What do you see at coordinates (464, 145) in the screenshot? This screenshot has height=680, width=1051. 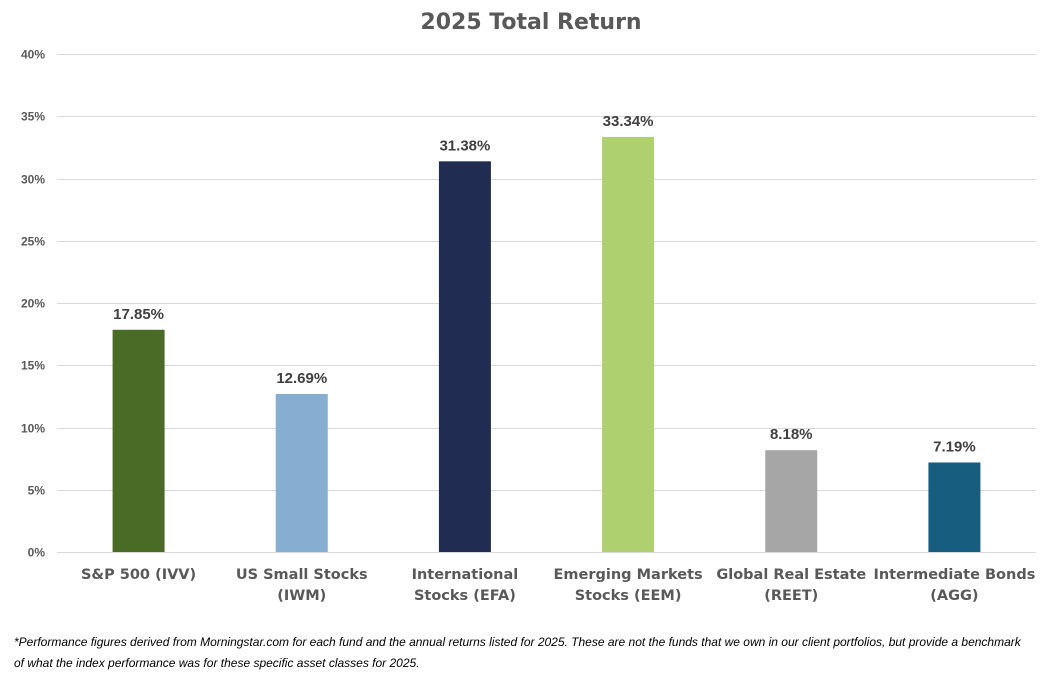 I see `data-label: 31.38%` at bounding box center [464, 145].